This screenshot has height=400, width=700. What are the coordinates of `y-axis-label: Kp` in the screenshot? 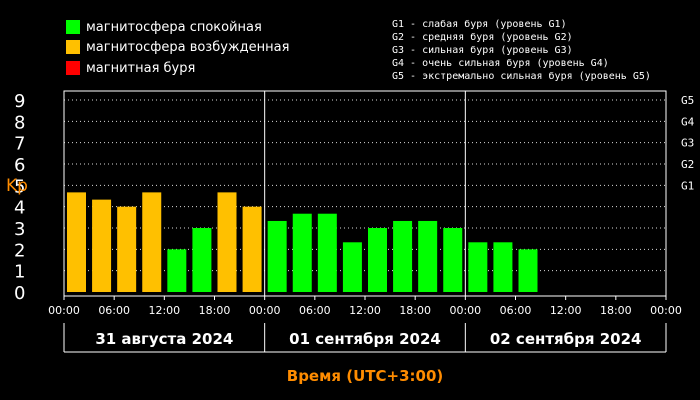 It's located at (17, 186).